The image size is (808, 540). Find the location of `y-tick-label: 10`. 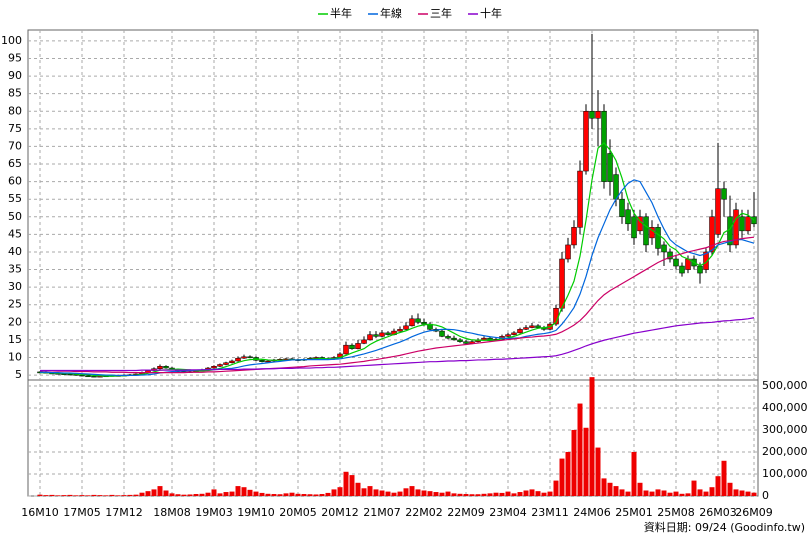

y-tick-label: 10 is located at coordinates (15, 356).